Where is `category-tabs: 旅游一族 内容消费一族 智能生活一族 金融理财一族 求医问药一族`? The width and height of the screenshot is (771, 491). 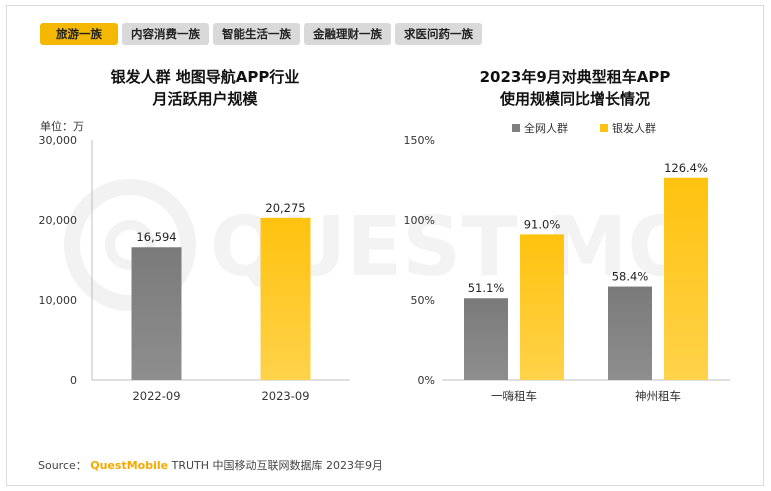
category-tabs: 旅游一族 内容消费一族 智能生活一族 金融理财一族 求医问药一族 is located at coordinates (261, 34).